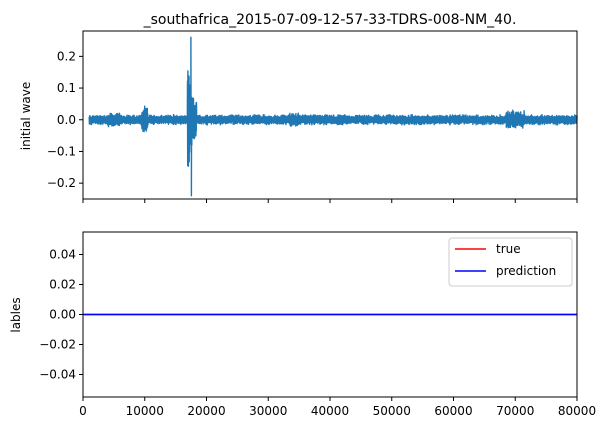 This screenshot has height=433, width=610. What do you see at coordinates (61, 151) in the screenshot?
I see `y-tick-label: −0.1` at bounding box center [61, 151].